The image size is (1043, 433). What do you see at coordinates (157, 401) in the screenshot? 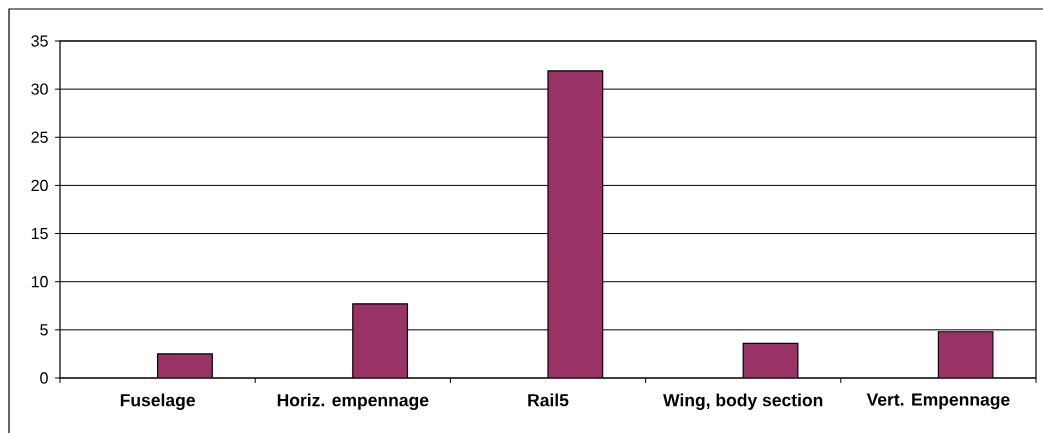
I see `x-tick-label: Fuselage` at bounding box center [157, 401].